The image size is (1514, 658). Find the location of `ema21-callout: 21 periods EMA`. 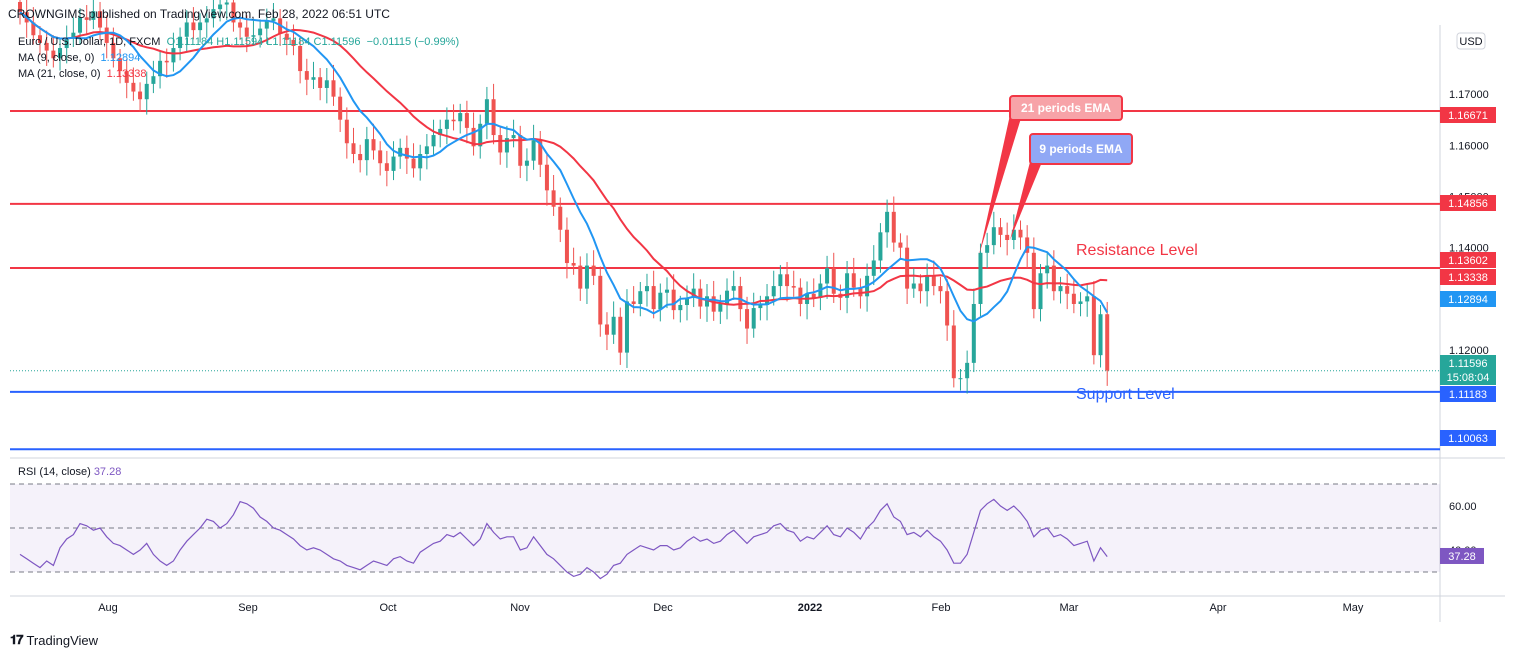

ema21-callout: 21 periods EMA is located at coordinates (1051, 175).